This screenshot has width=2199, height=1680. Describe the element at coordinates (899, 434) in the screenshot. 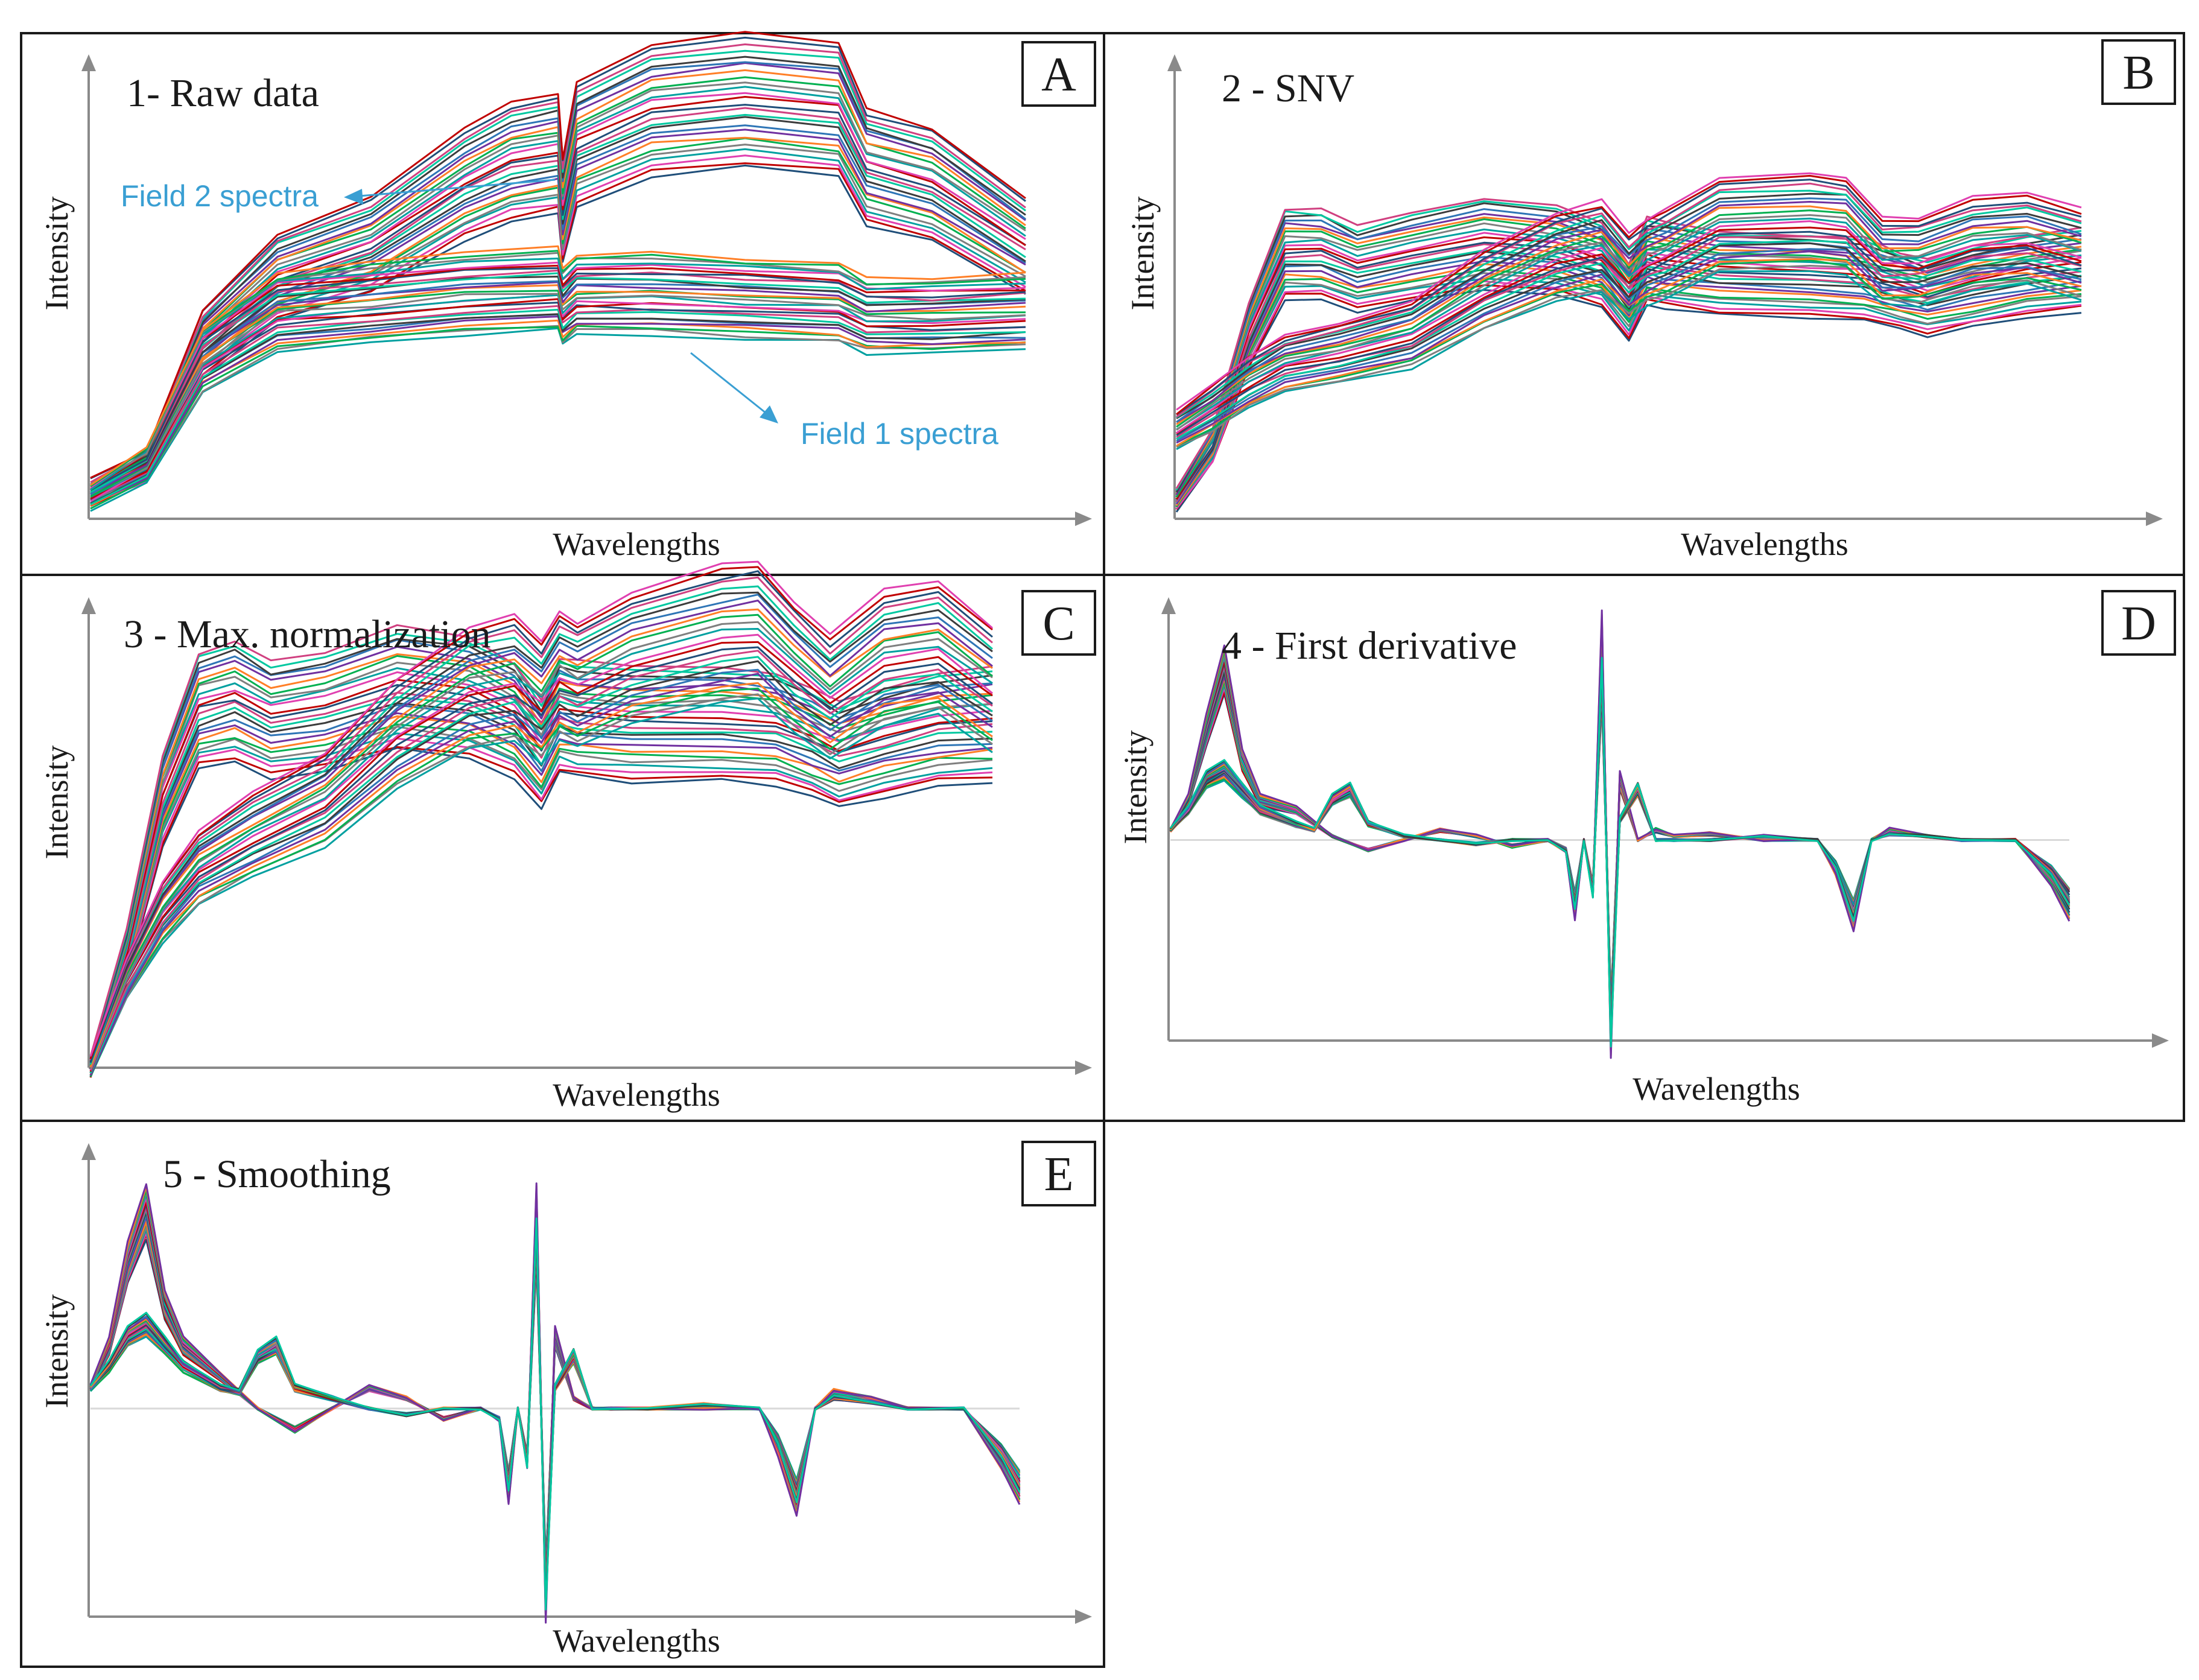

I see `field-1-annotation: Field 1 spectra` at that location.